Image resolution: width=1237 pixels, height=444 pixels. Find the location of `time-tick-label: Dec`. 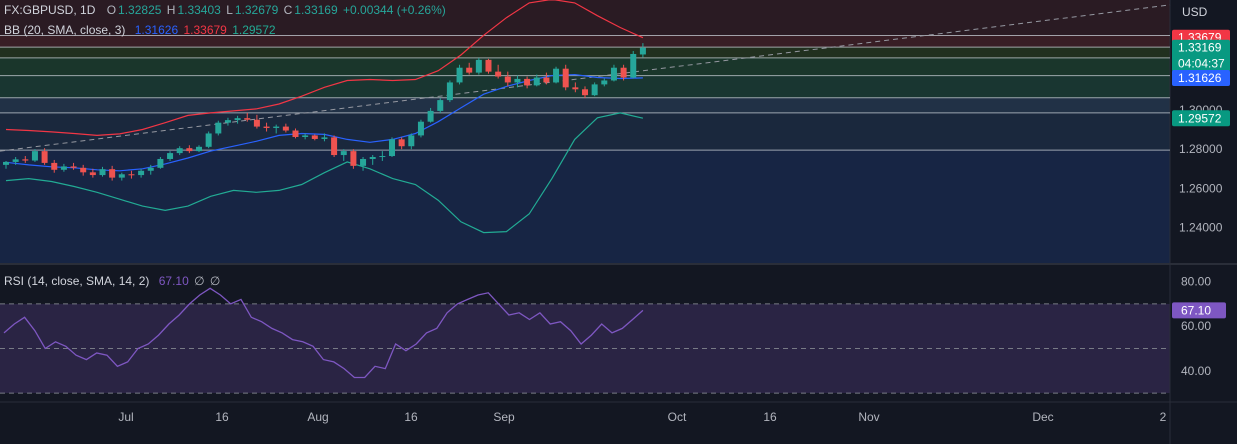

time-tick-label: Dec is located at coordinates (1042, 417).